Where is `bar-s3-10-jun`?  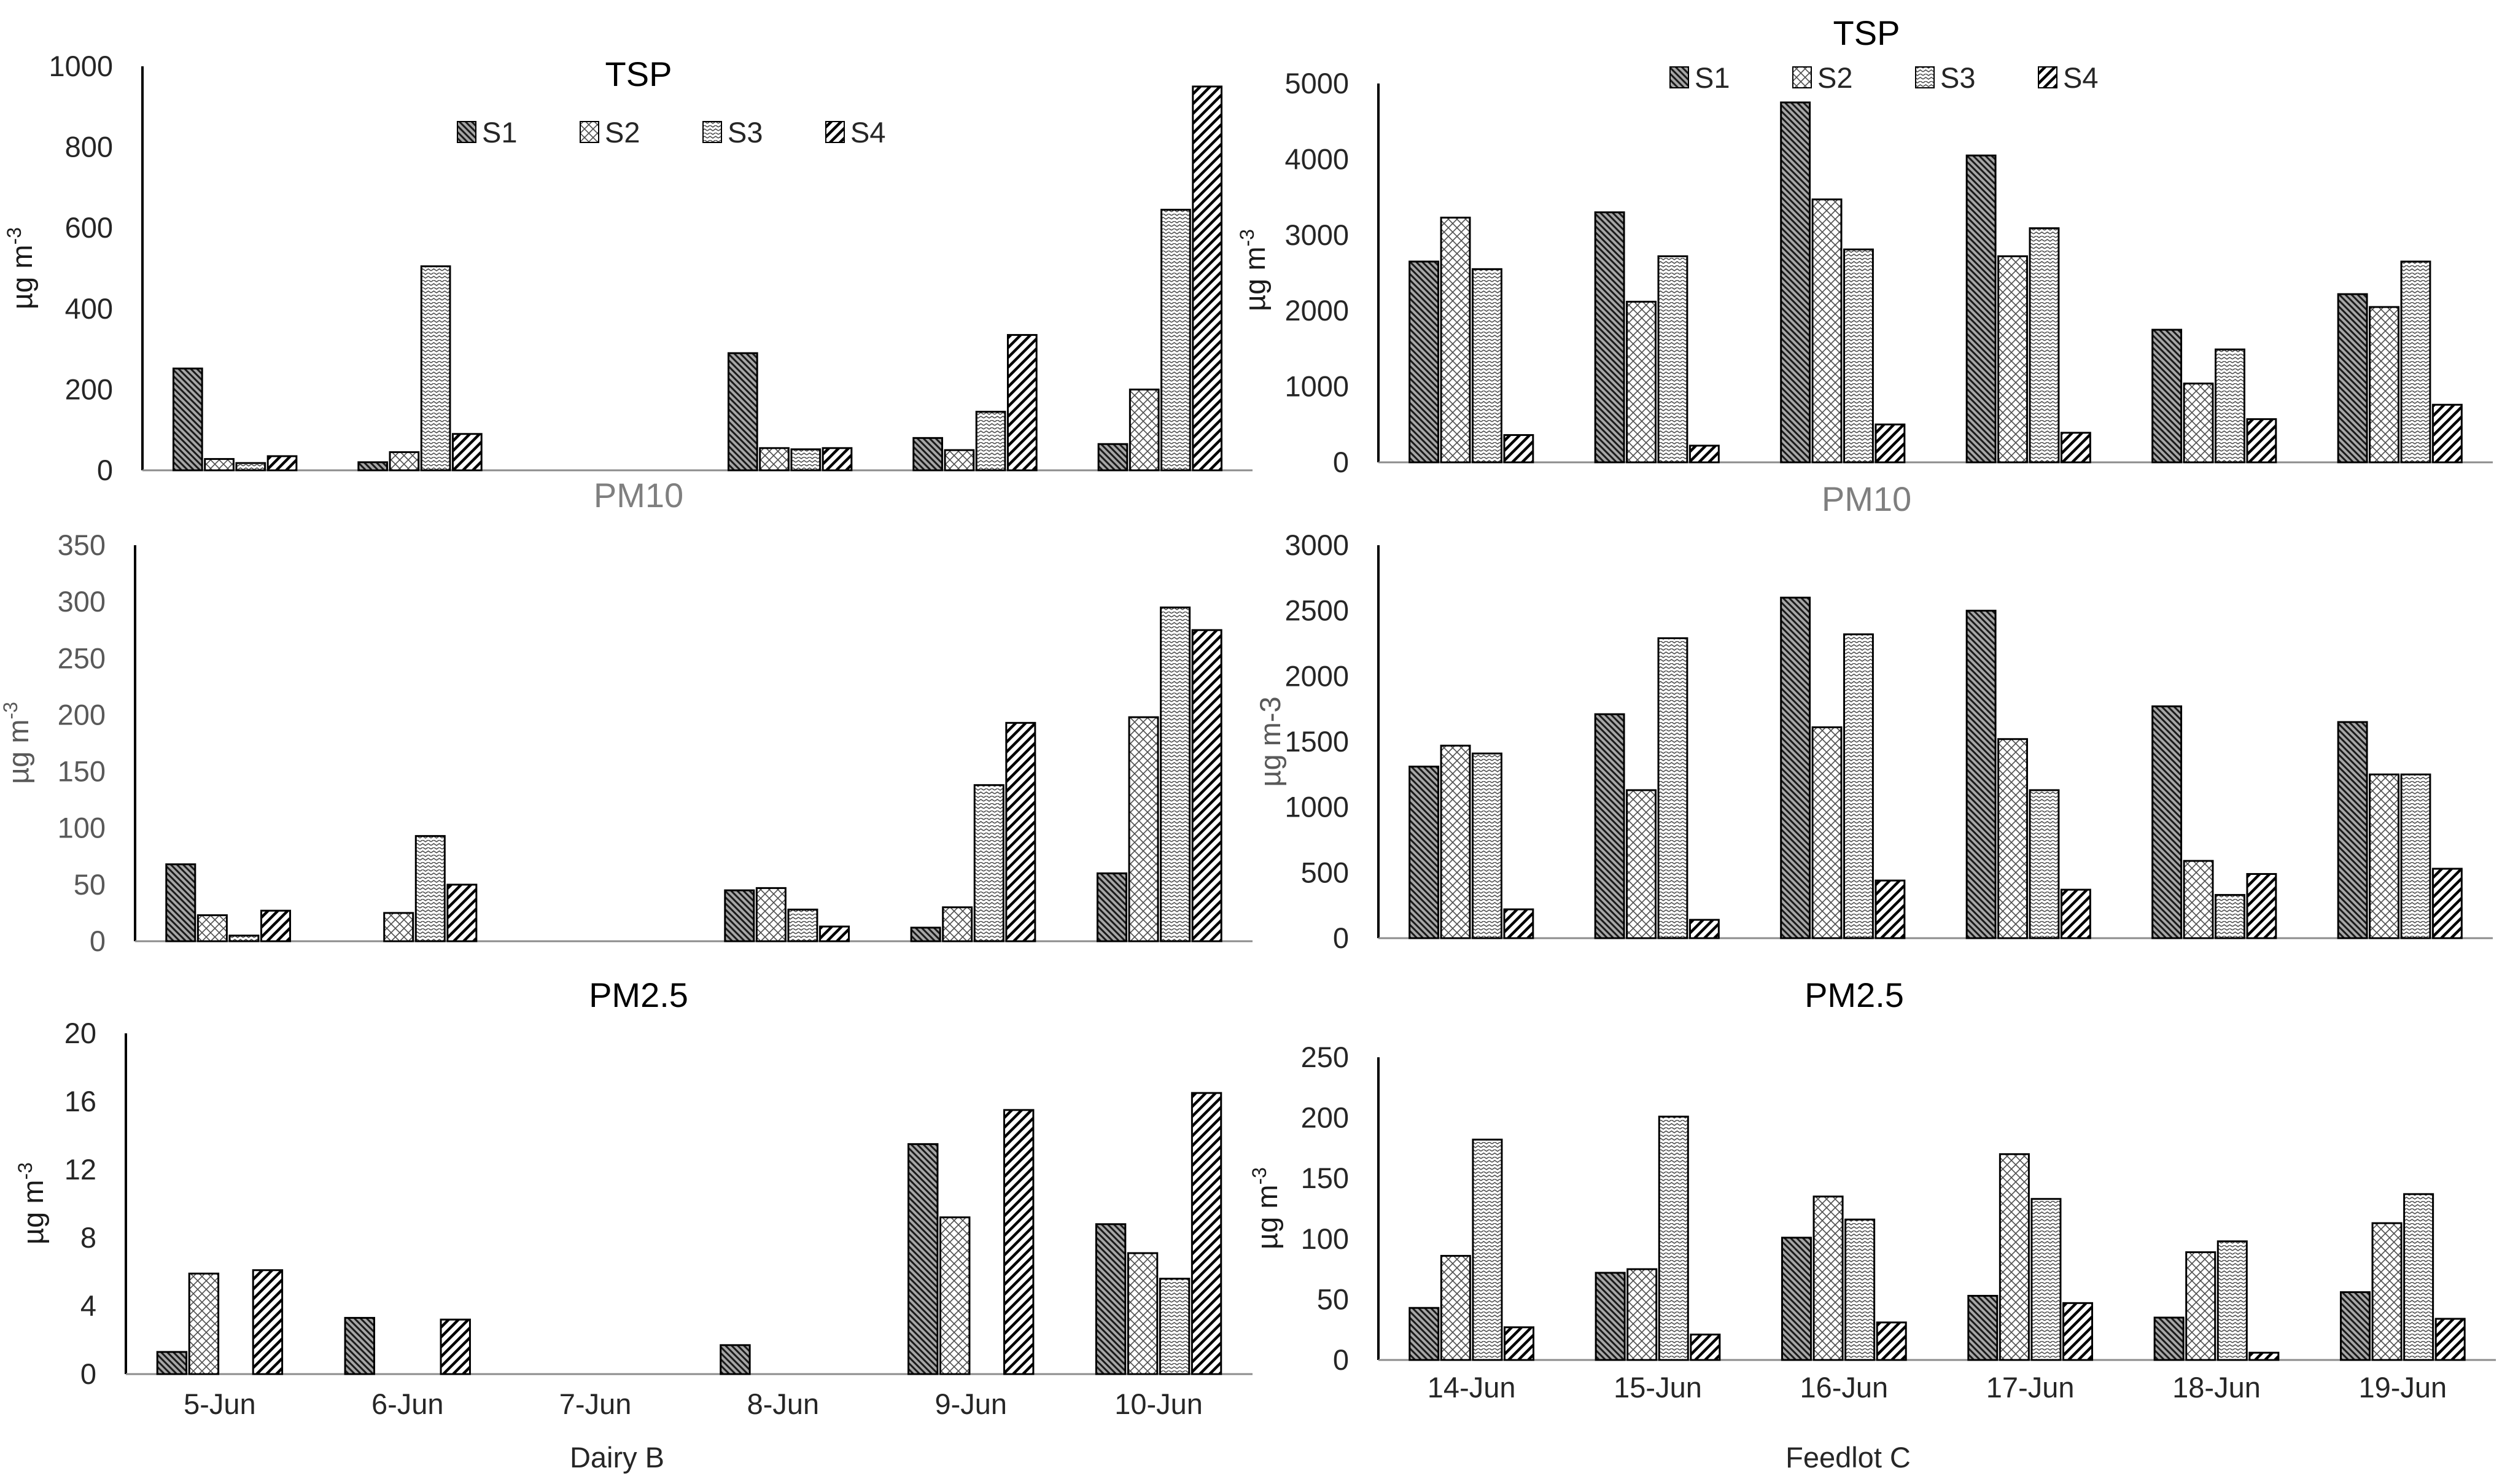 bar-s3-10-jun is located at coordinates (1175, 340).